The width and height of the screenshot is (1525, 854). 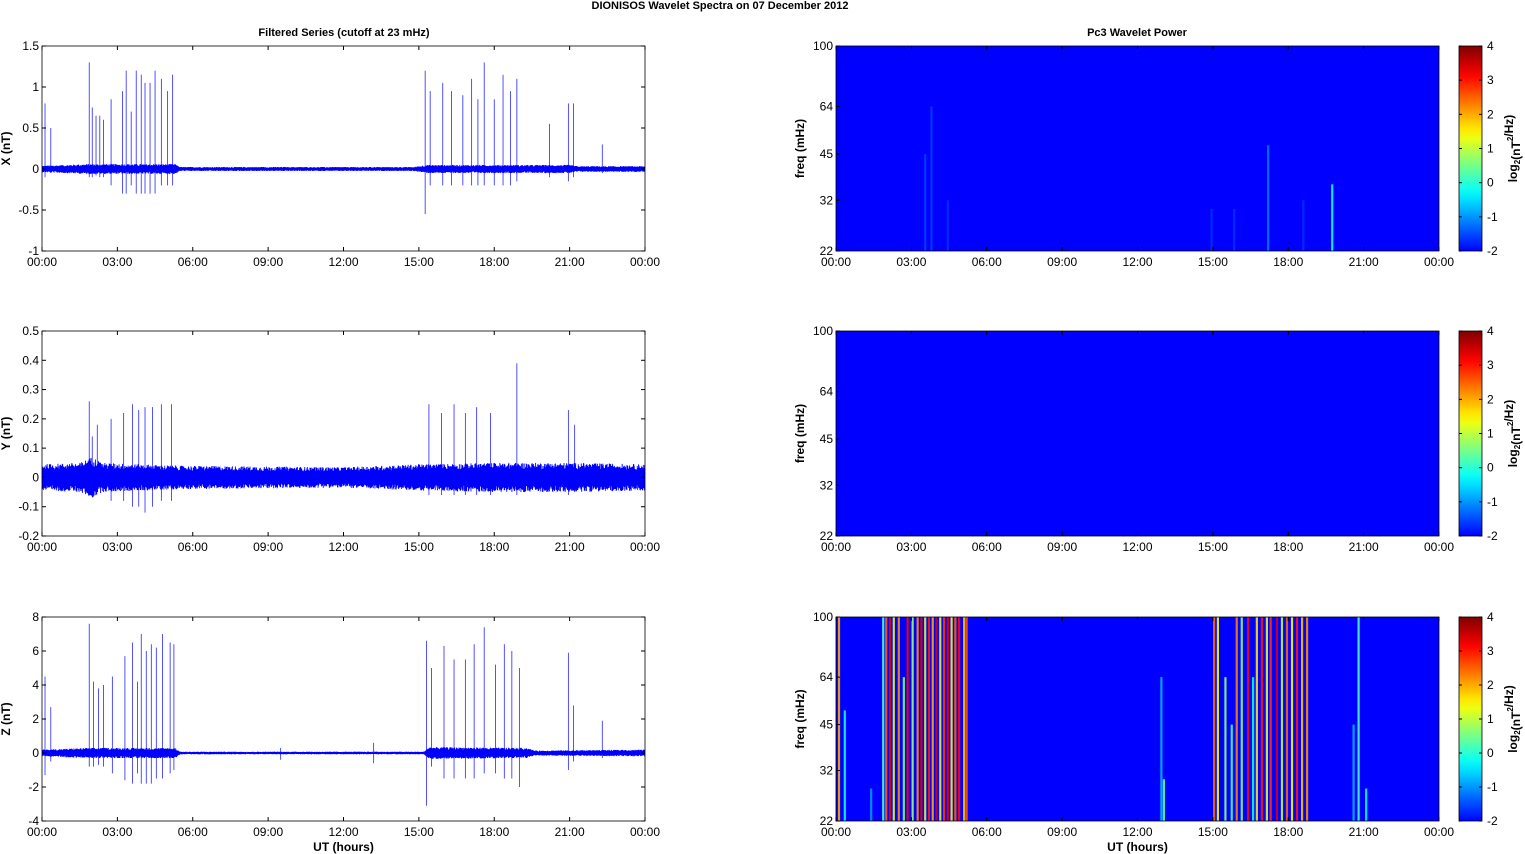 What do you see at coordinates (30, 360) in the screenshot?
I see `y-tick-label: 0.4` at bounding box center [30, 360].